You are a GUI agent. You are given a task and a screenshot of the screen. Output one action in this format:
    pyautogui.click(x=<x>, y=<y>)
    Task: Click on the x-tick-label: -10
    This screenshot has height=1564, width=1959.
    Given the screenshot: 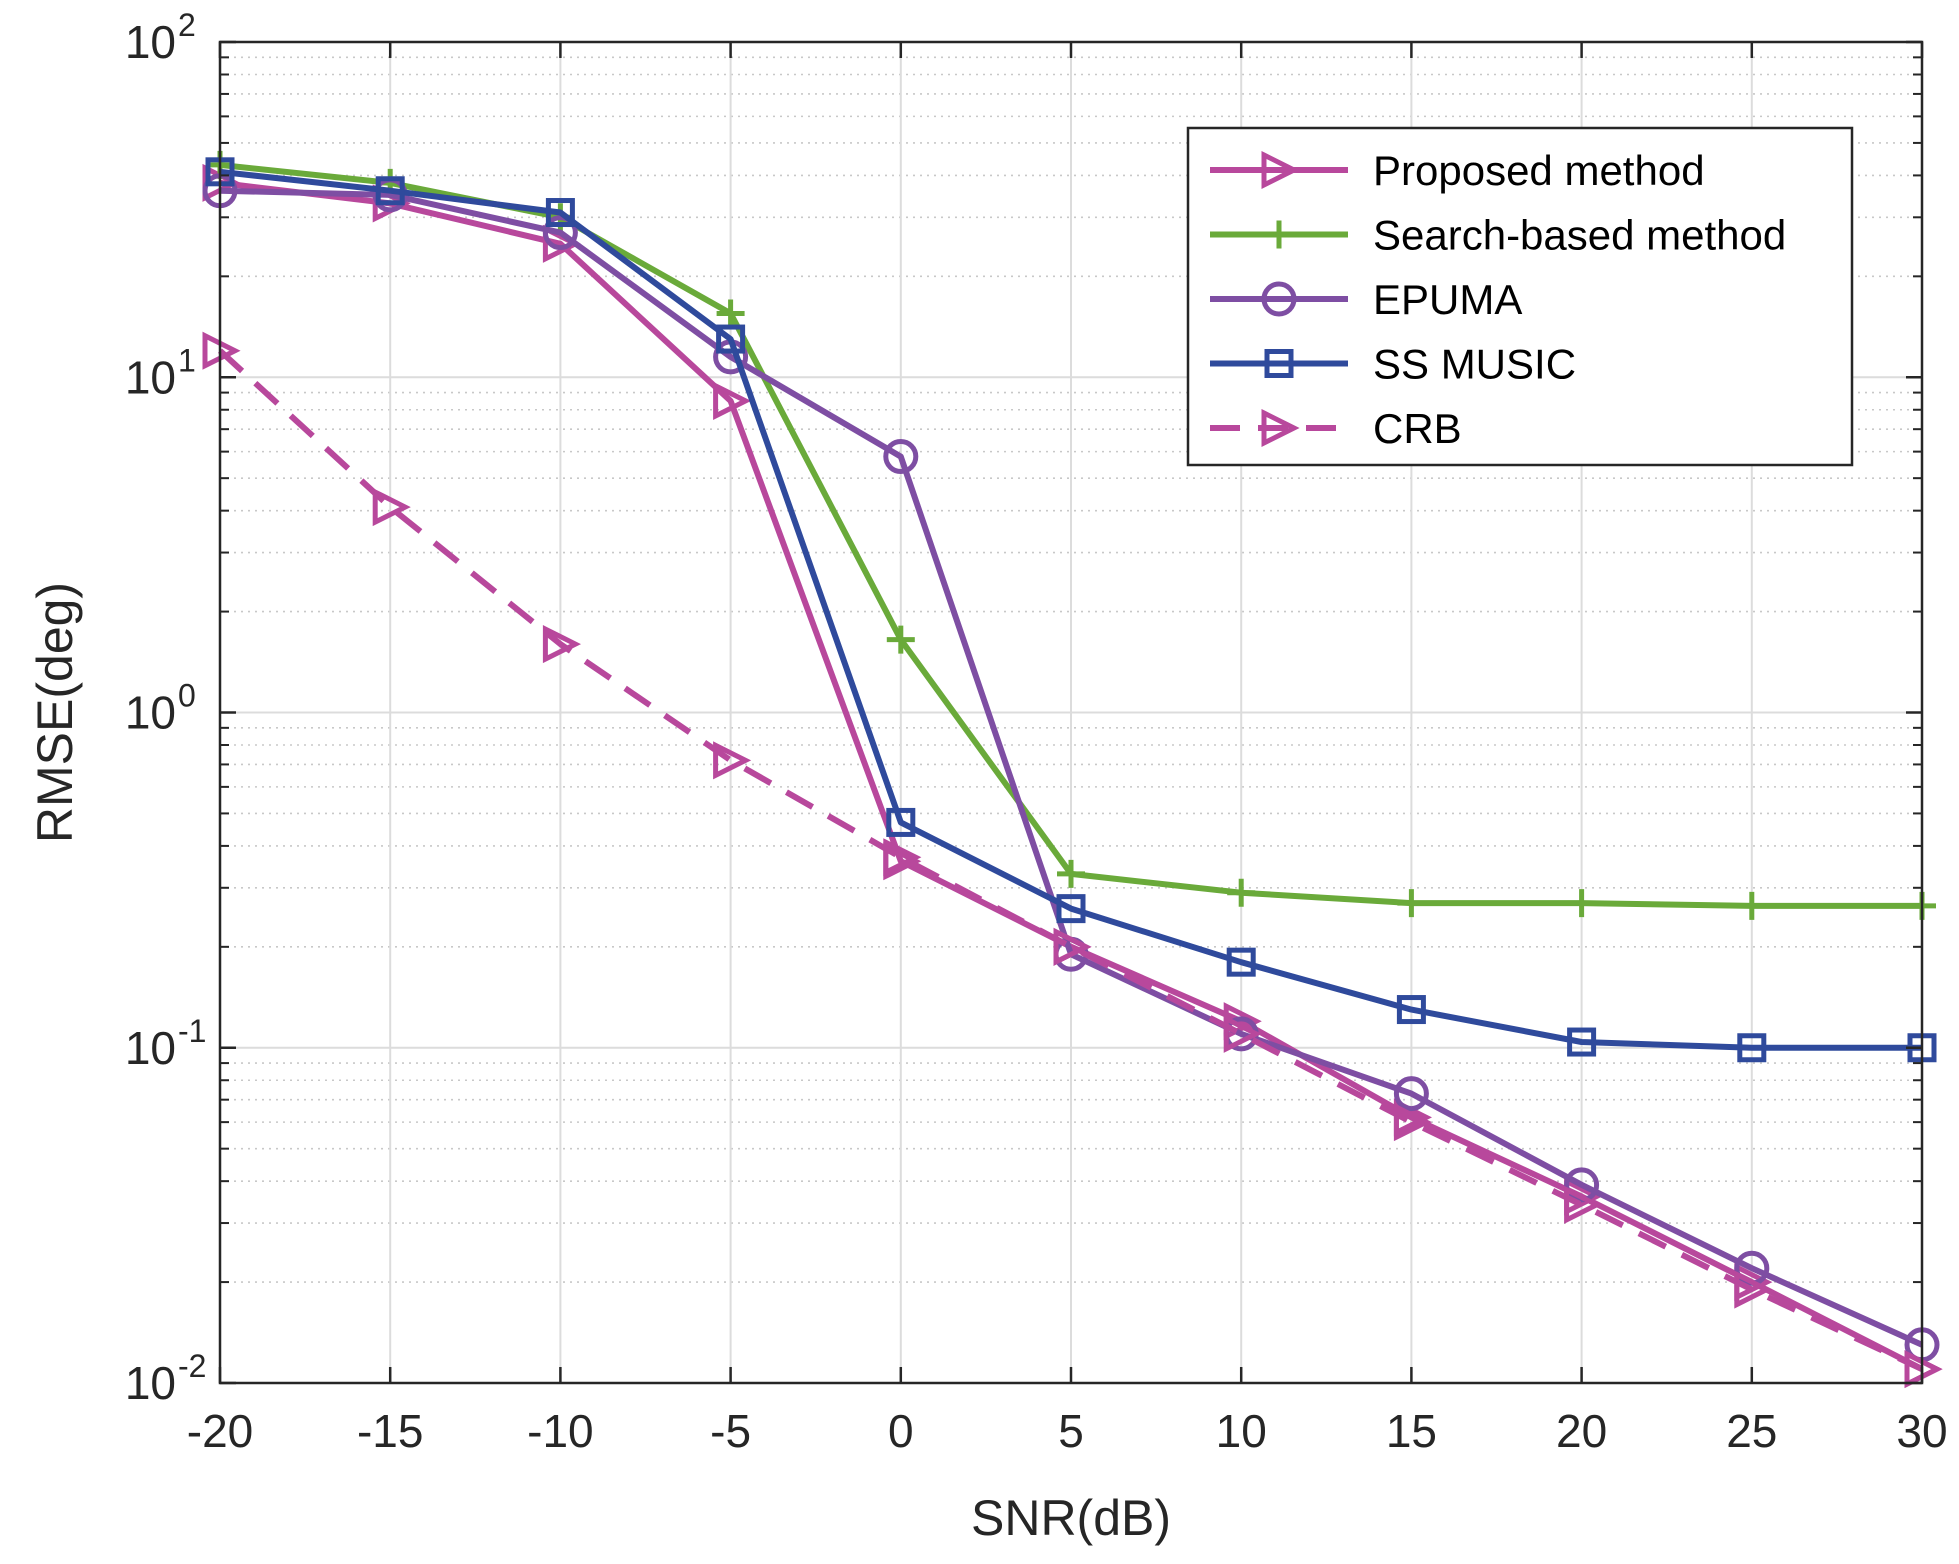 What is the action you would take?
    pyautogui.click(x=560, y=1431)
    